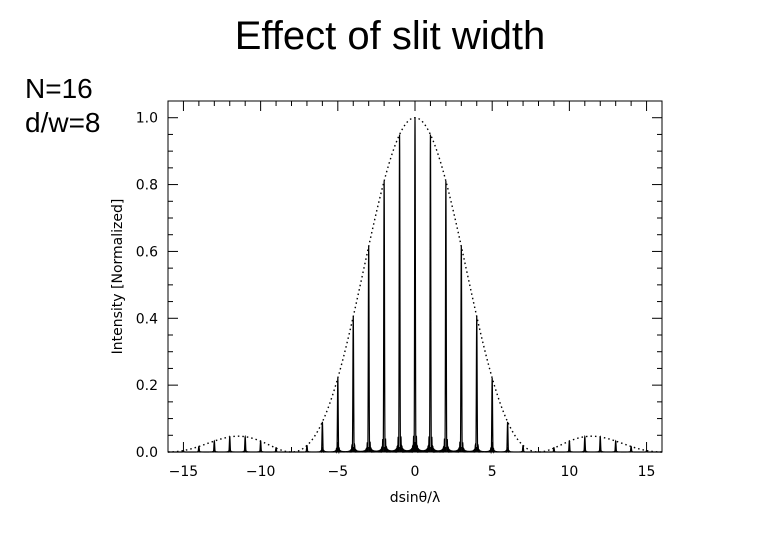  What do you see at coordinates (63, 106) in the screenshot?
I see `parameter-block: N=16 d/w=8` at bounding box center [63, 106].